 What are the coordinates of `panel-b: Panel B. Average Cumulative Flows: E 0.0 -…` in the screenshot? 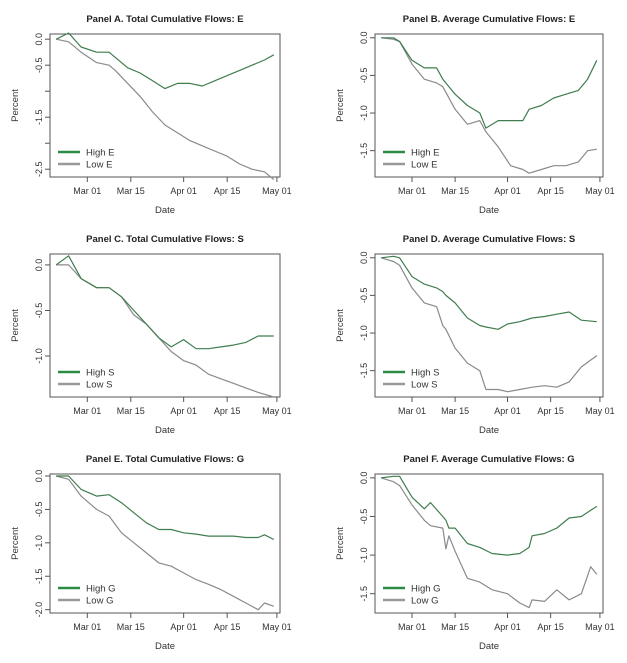 It's located at (475, 115).